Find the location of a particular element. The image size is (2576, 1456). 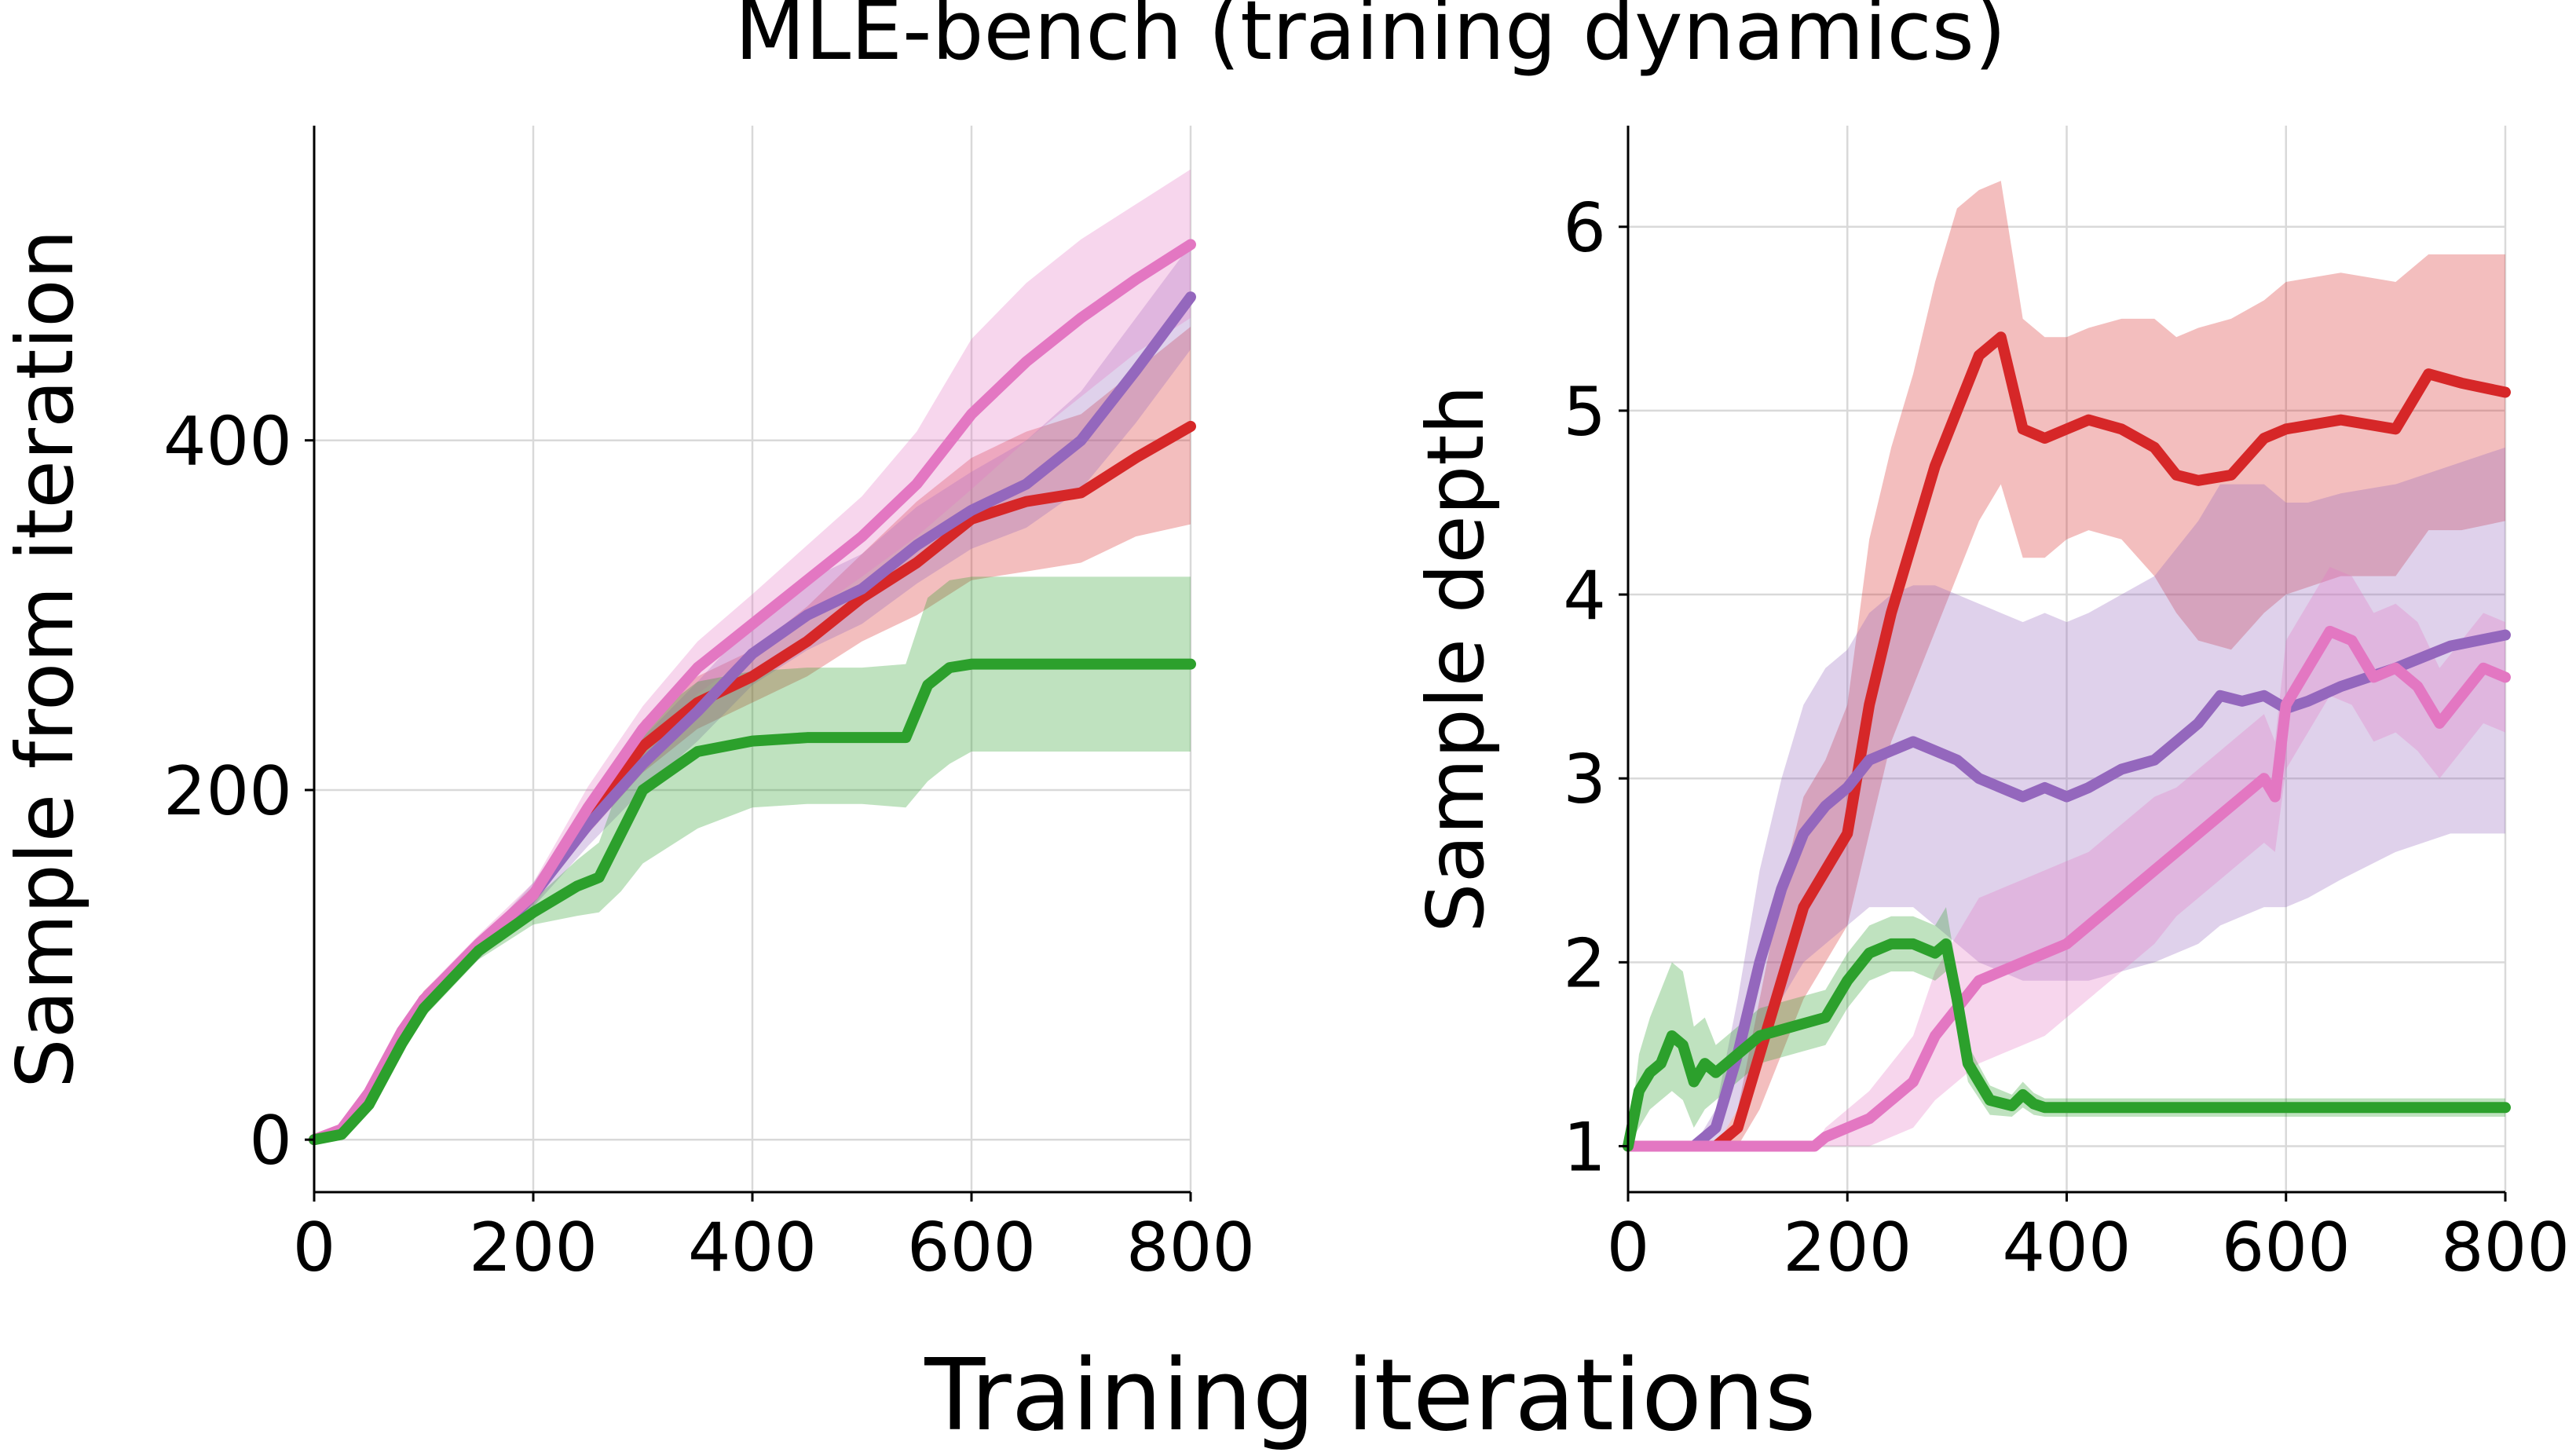

y-tick-label: 0 is located at coordinates (271, 1141).